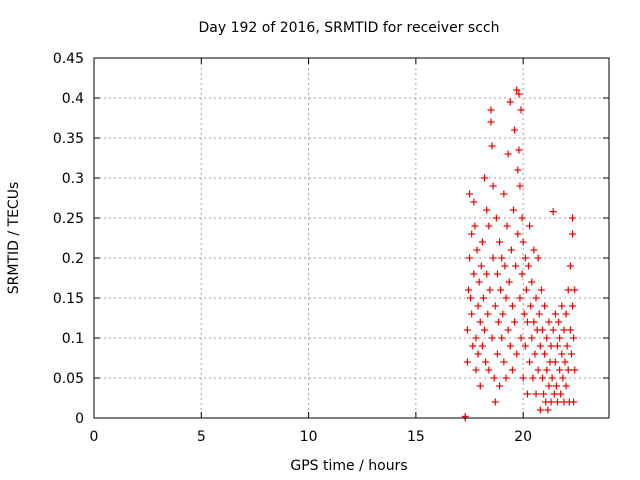 Image resolution: width=640 pixels, height=480 pixels. Describe the element at coordinates (14, 238) in the screenshot. I see `y-axis-label: SRMTID / TECUs` at that location.